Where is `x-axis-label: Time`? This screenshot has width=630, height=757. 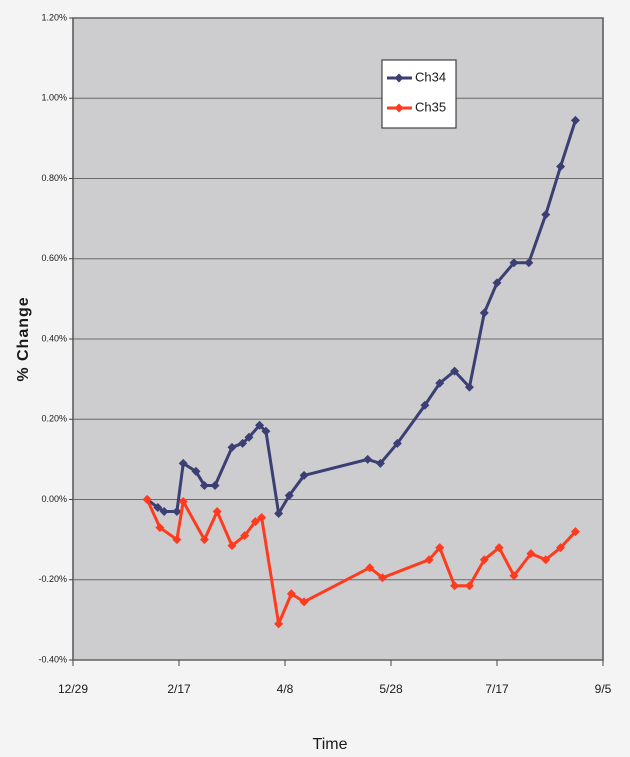 x-axis-label: Time is located at coordinates (330, 744).